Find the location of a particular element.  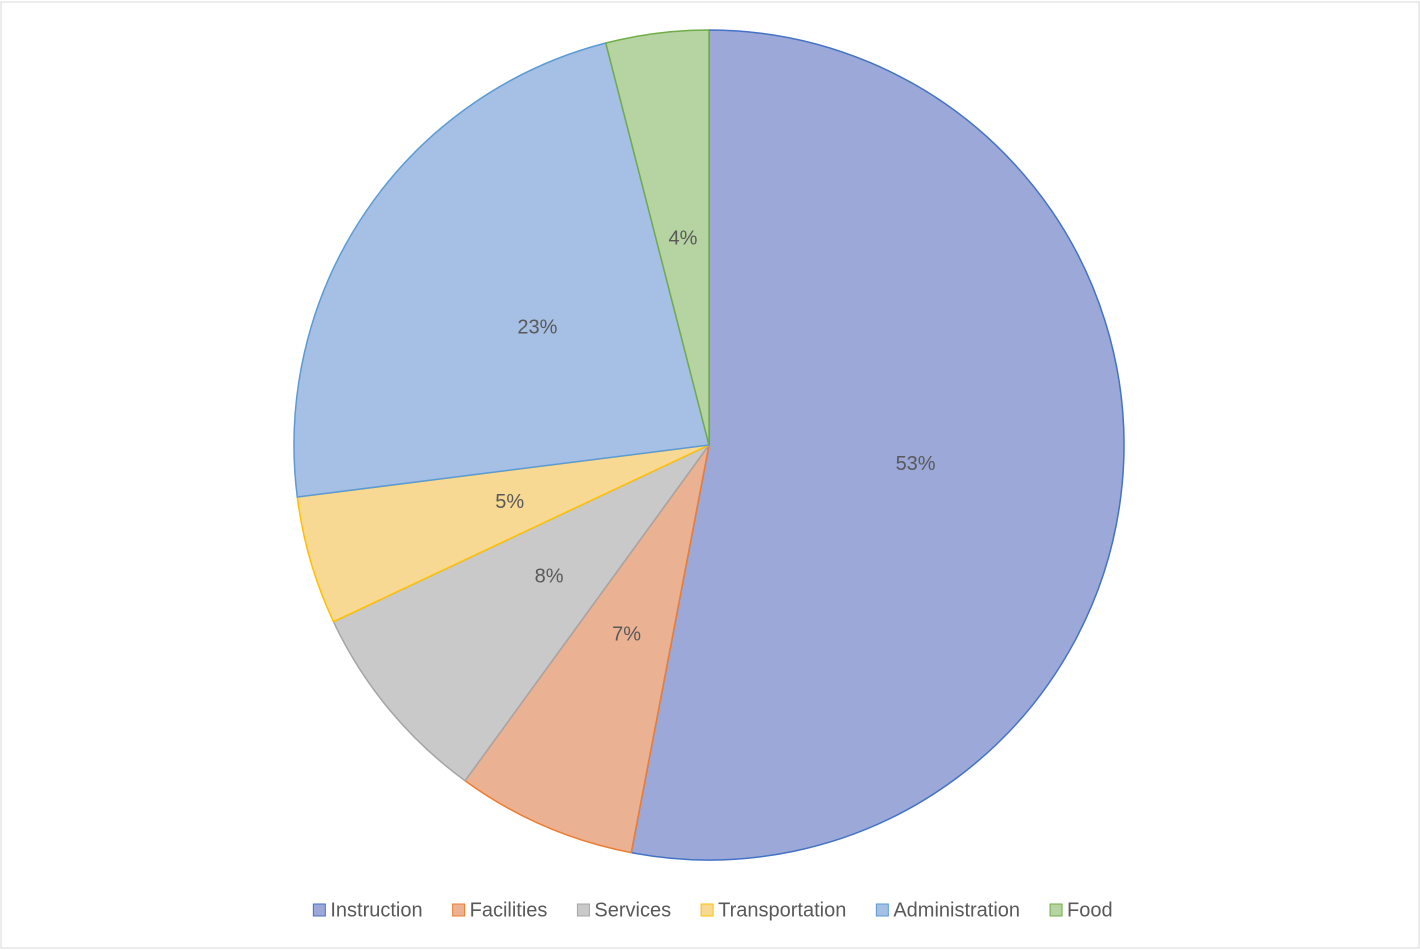

data-label: 7% is located at coordinates (626, 635).